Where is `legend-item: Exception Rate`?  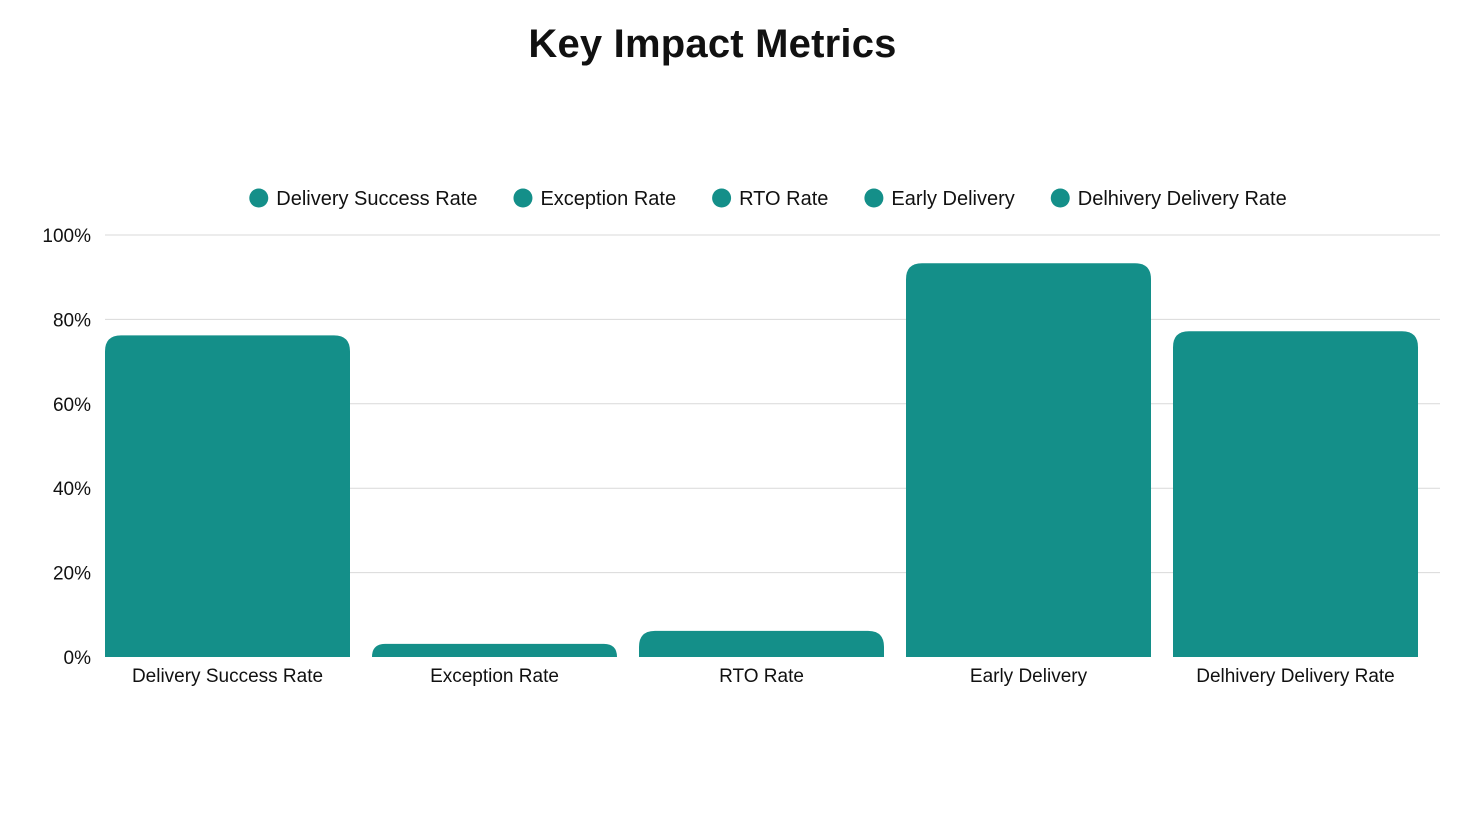
legend-item: Exception Rate is located at coordinates (594, 199).